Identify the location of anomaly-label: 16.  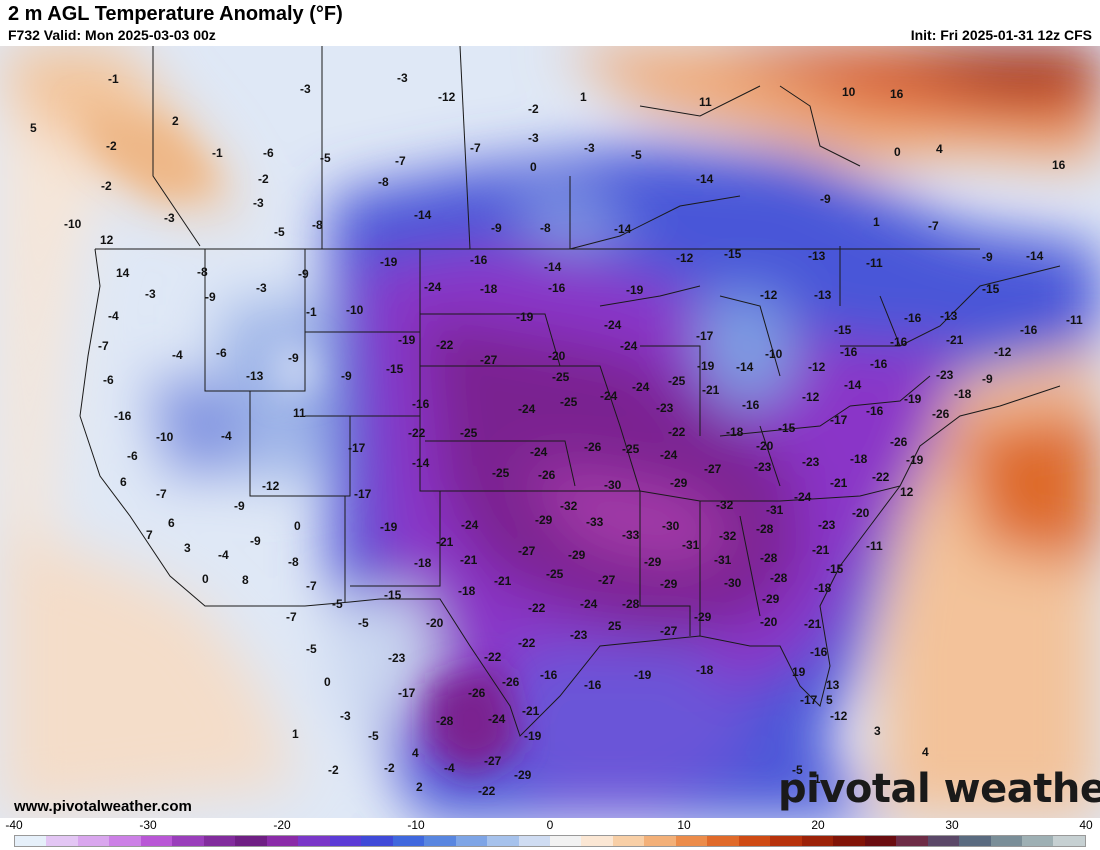
(897, 94).